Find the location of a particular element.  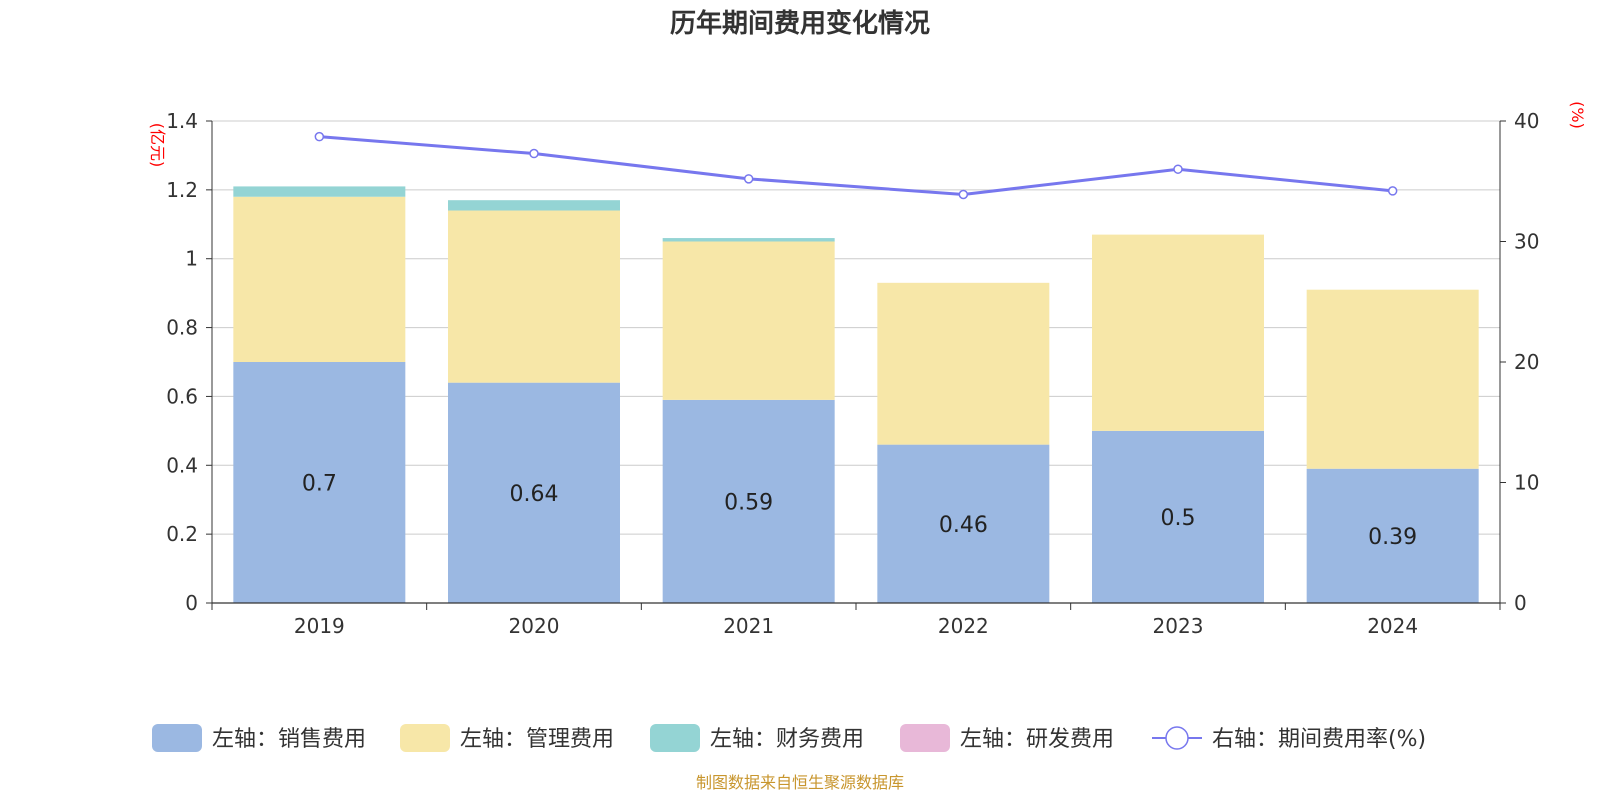

left-tick-label: 1.4 is located at coordinates (182, 121).